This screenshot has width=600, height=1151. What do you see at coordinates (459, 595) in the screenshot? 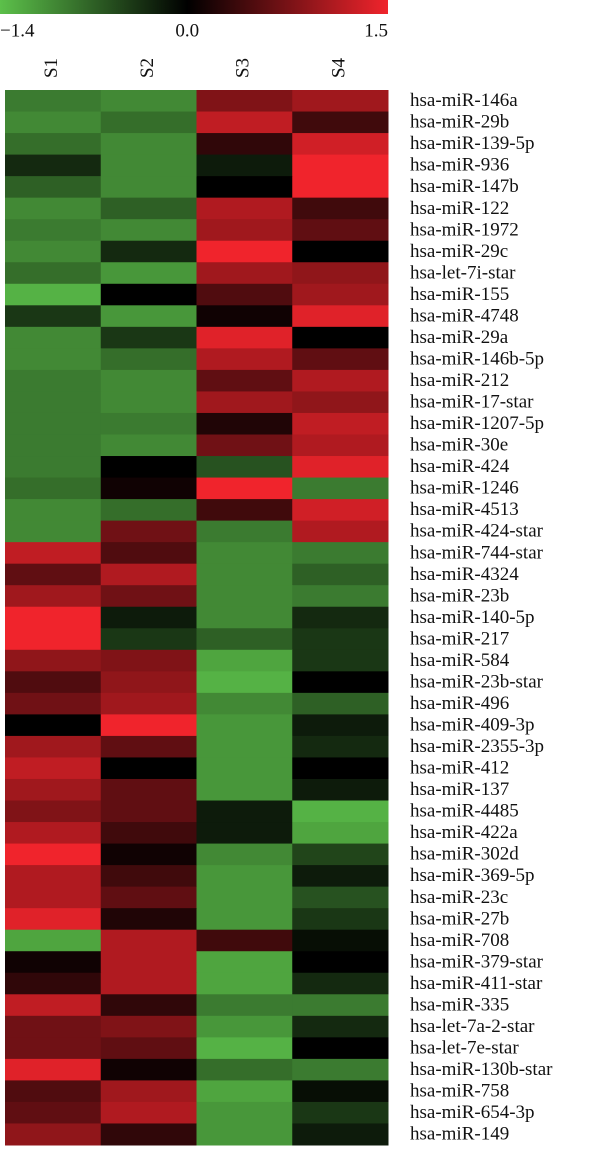
I see `row-label: hsa-miR-23b` at bounding box center [459, 595].